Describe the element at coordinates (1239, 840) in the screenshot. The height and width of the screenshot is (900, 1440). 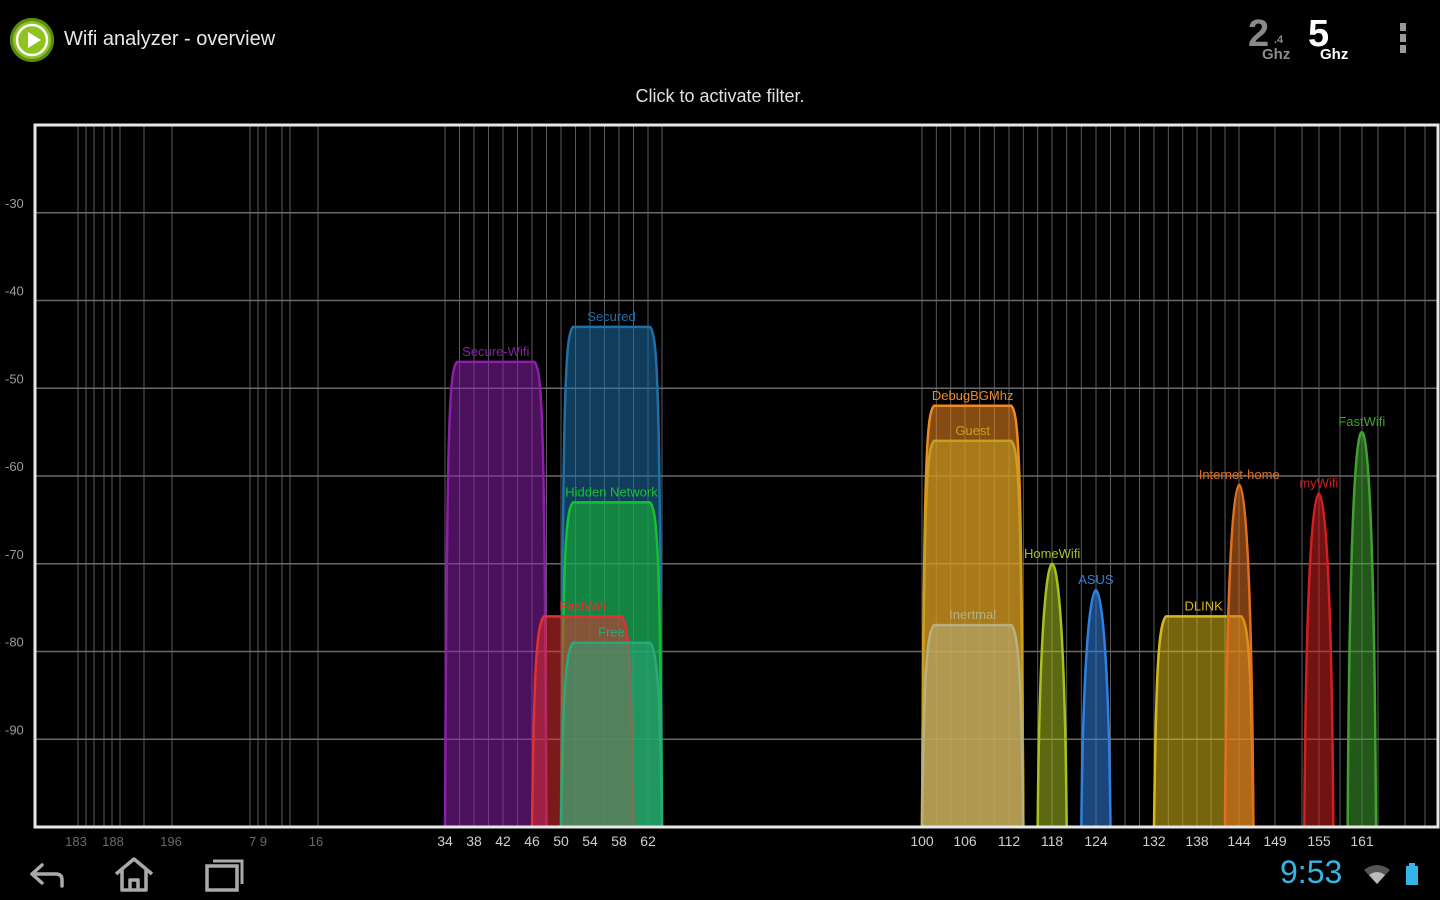
I see `x-tick-label: 144` at that location.